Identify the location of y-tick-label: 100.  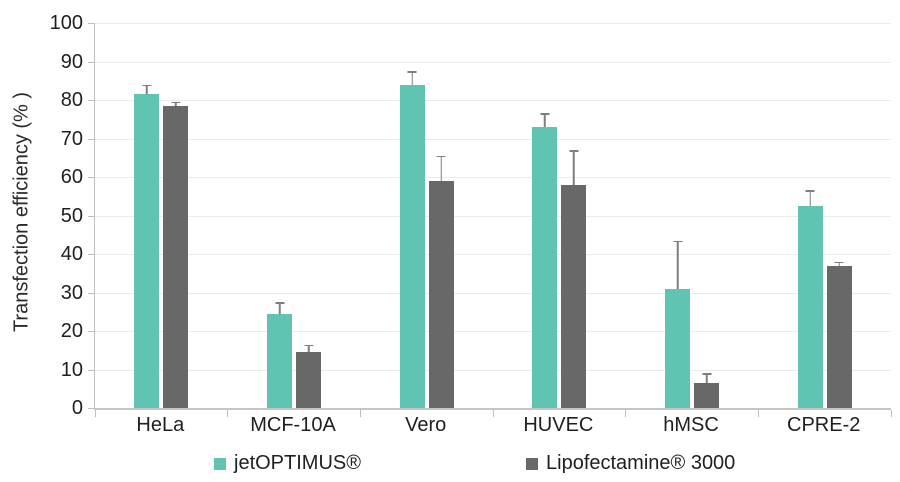
(66, 23).